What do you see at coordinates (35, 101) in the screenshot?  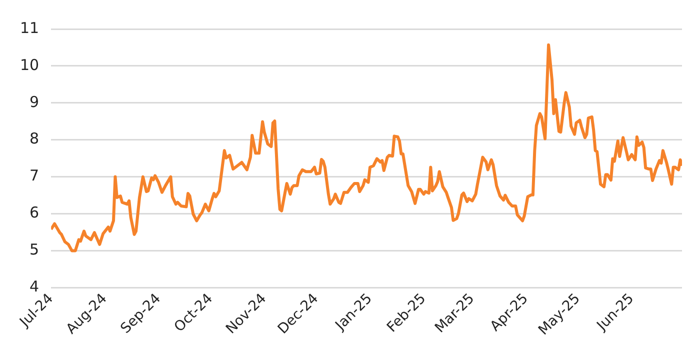 I see `y-tick-label: 9` at bounding box center [35, 101].